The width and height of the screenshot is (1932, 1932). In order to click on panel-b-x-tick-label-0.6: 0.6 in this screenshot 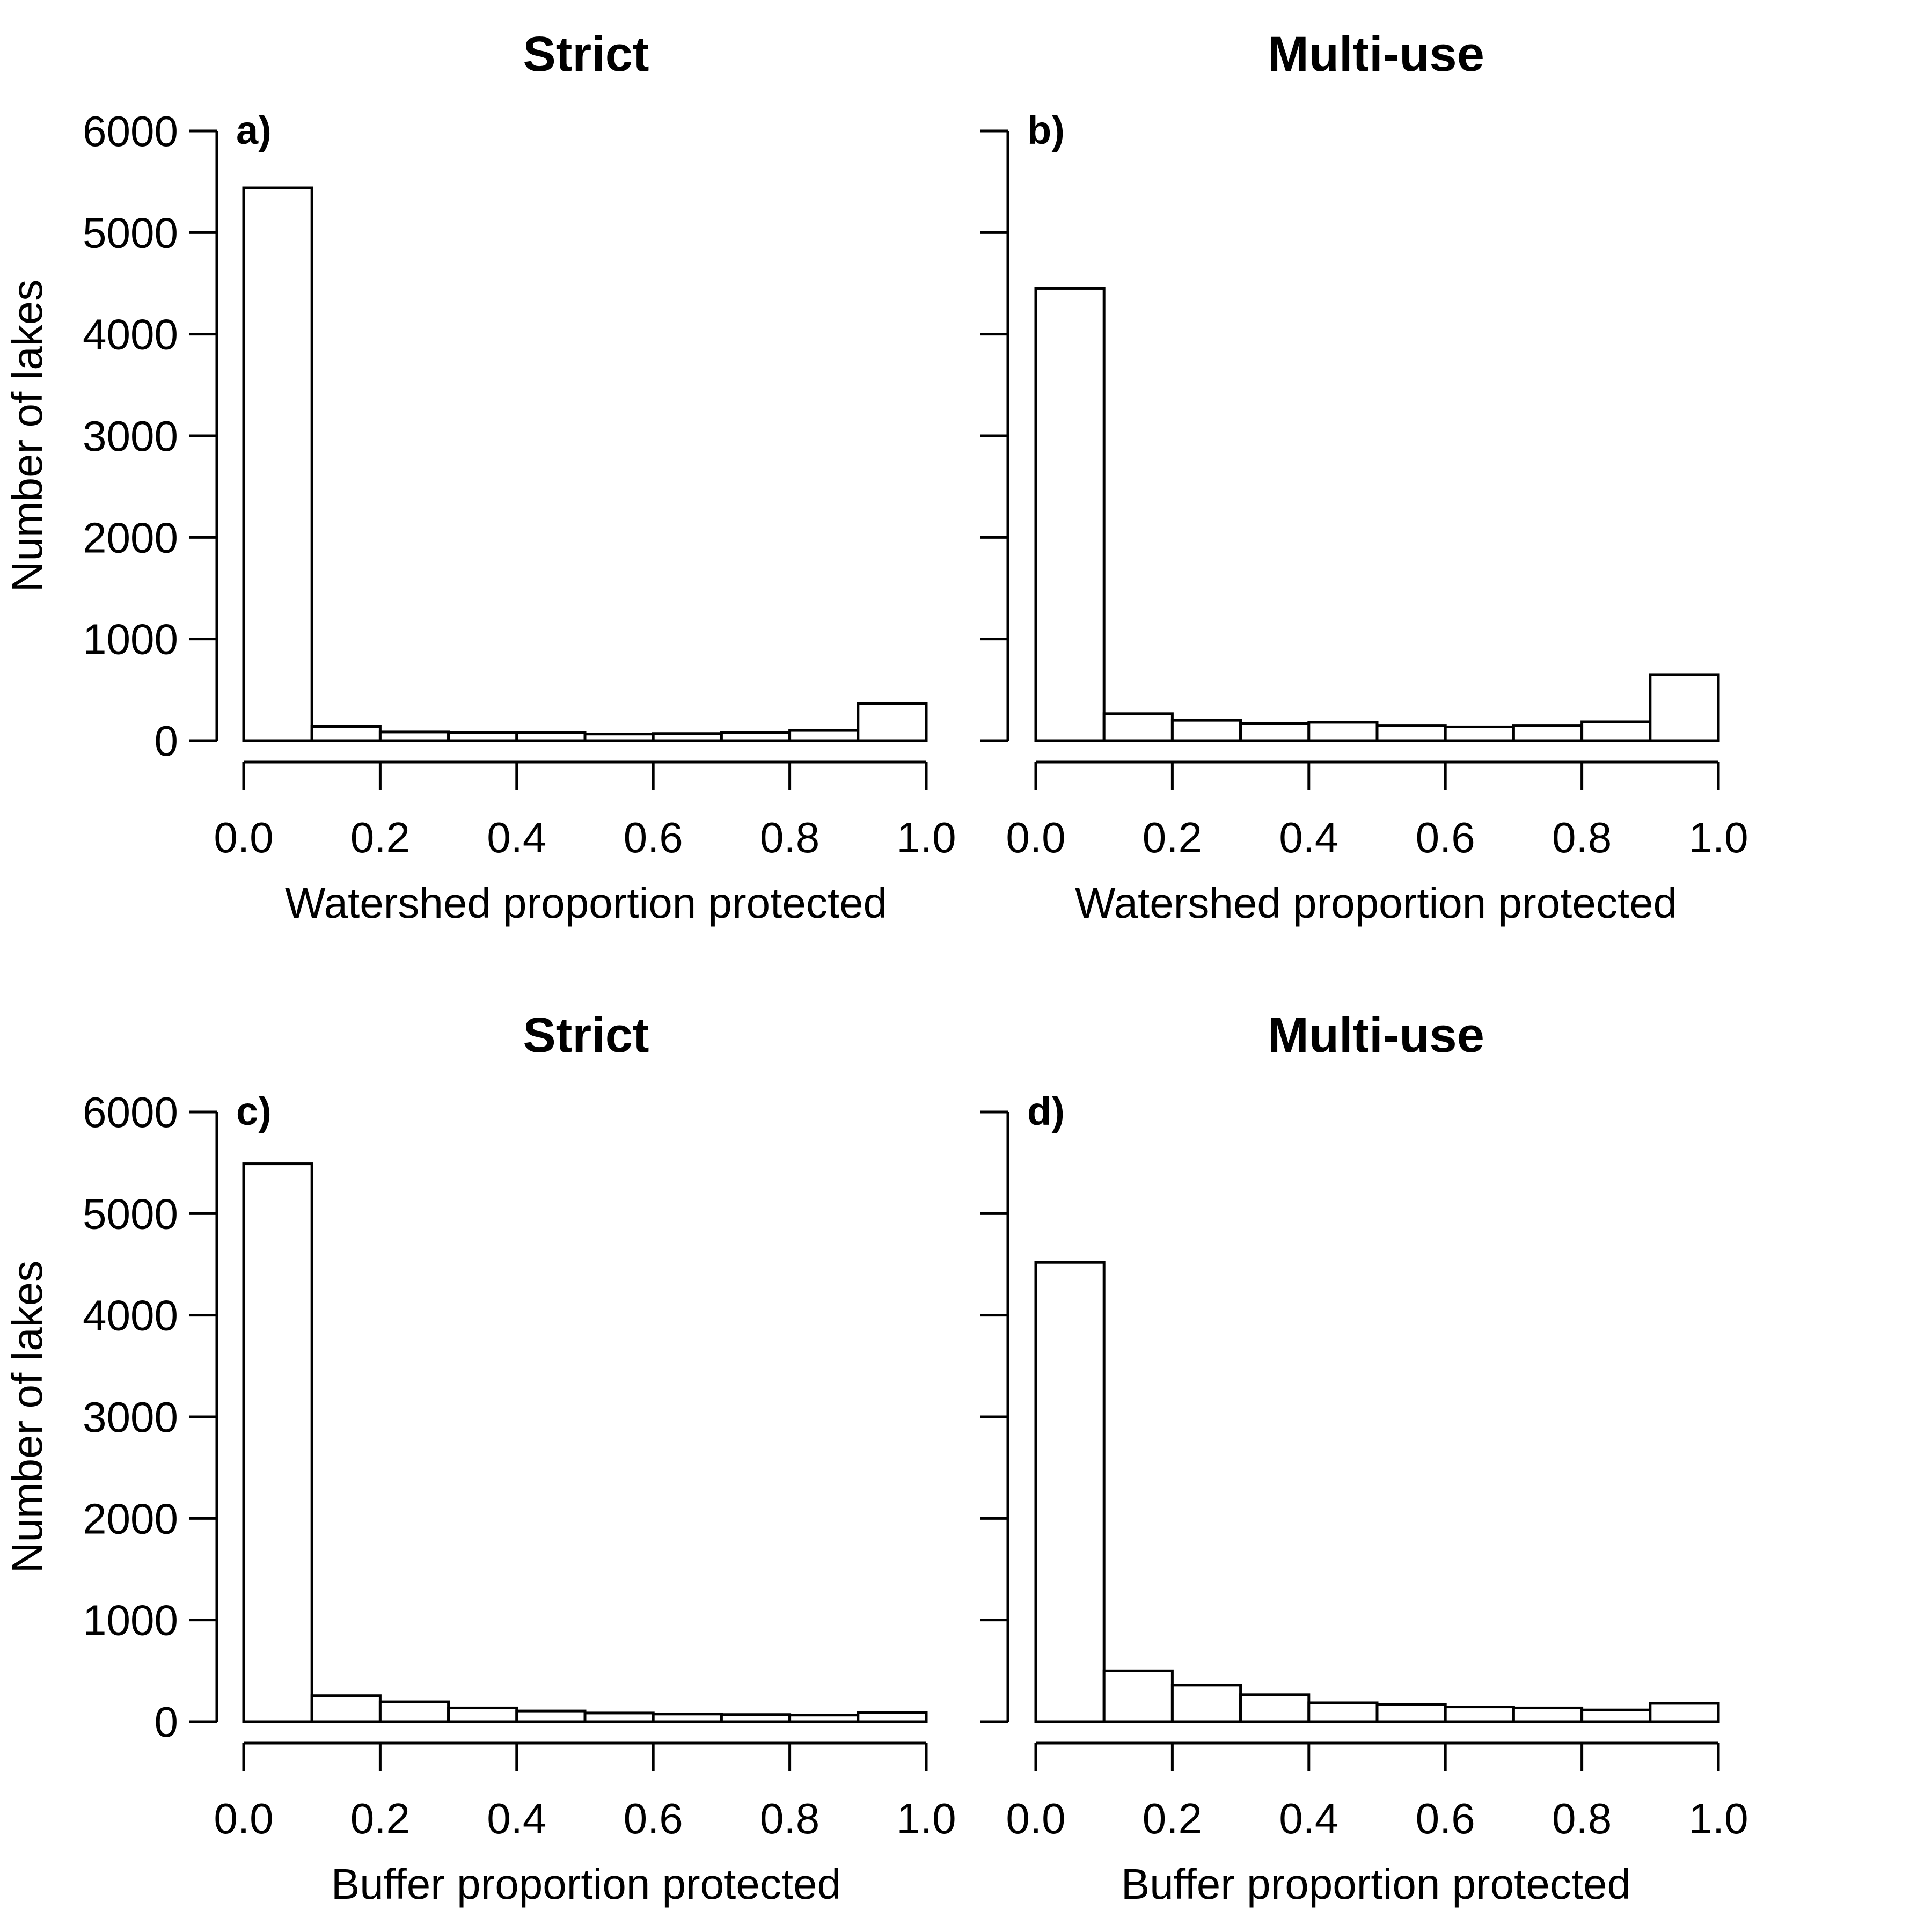, I will do `click(1445, 837)`.